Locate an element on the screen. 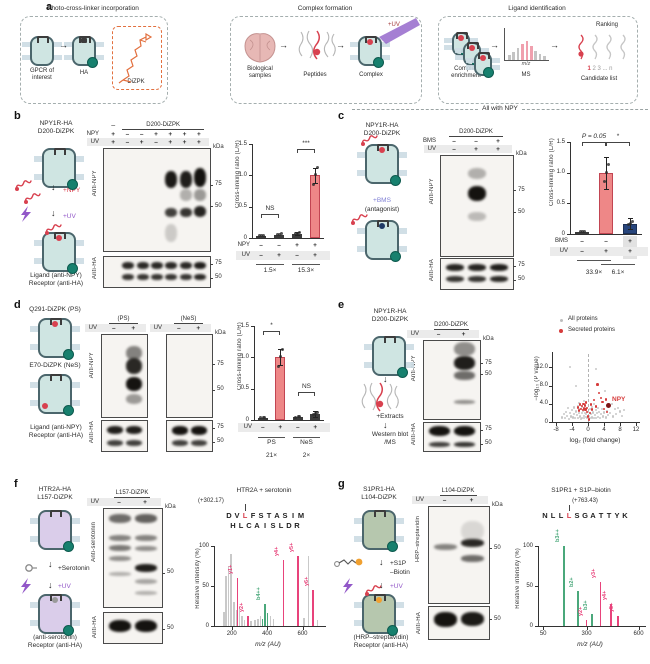  mz-mini-label: m/z is located at coordinates (526, 64).